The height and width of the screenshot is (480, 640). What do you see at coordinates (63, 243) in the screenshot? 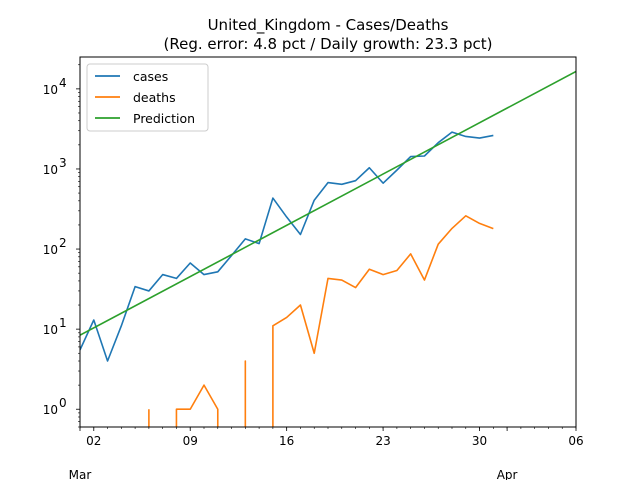
I see `y-tick-exponent: 2` at bounding box center [63, 243].